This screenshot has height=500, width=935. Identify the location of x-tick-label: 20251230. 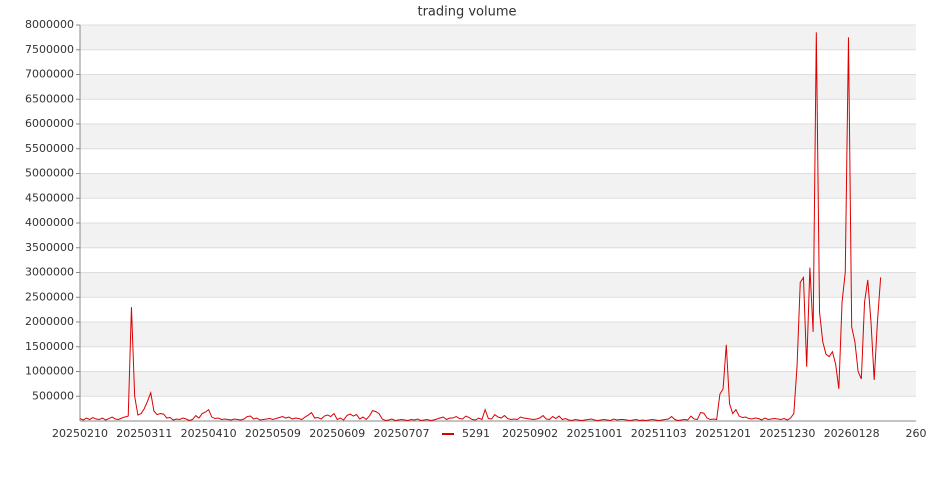
(787, 433).